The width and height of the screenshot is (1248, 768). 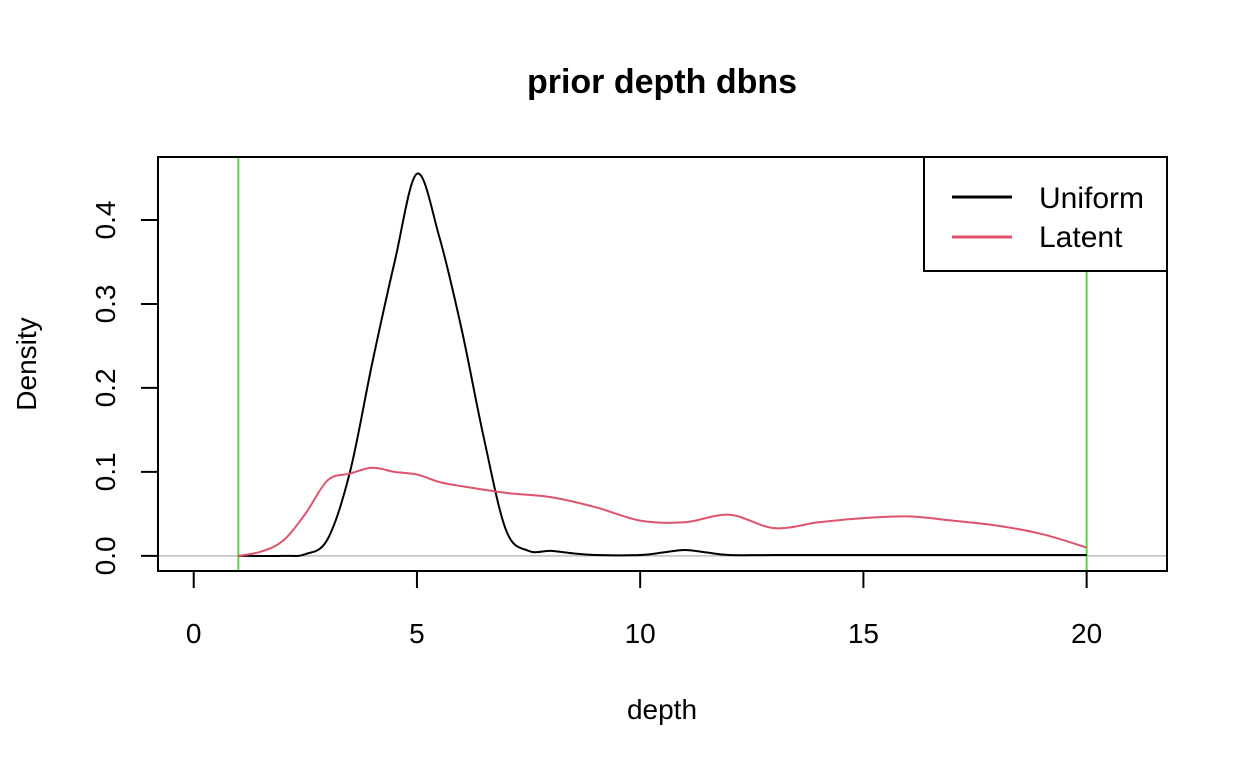 I want to click on x-axis-label: depth, so click(x=662, y=709).